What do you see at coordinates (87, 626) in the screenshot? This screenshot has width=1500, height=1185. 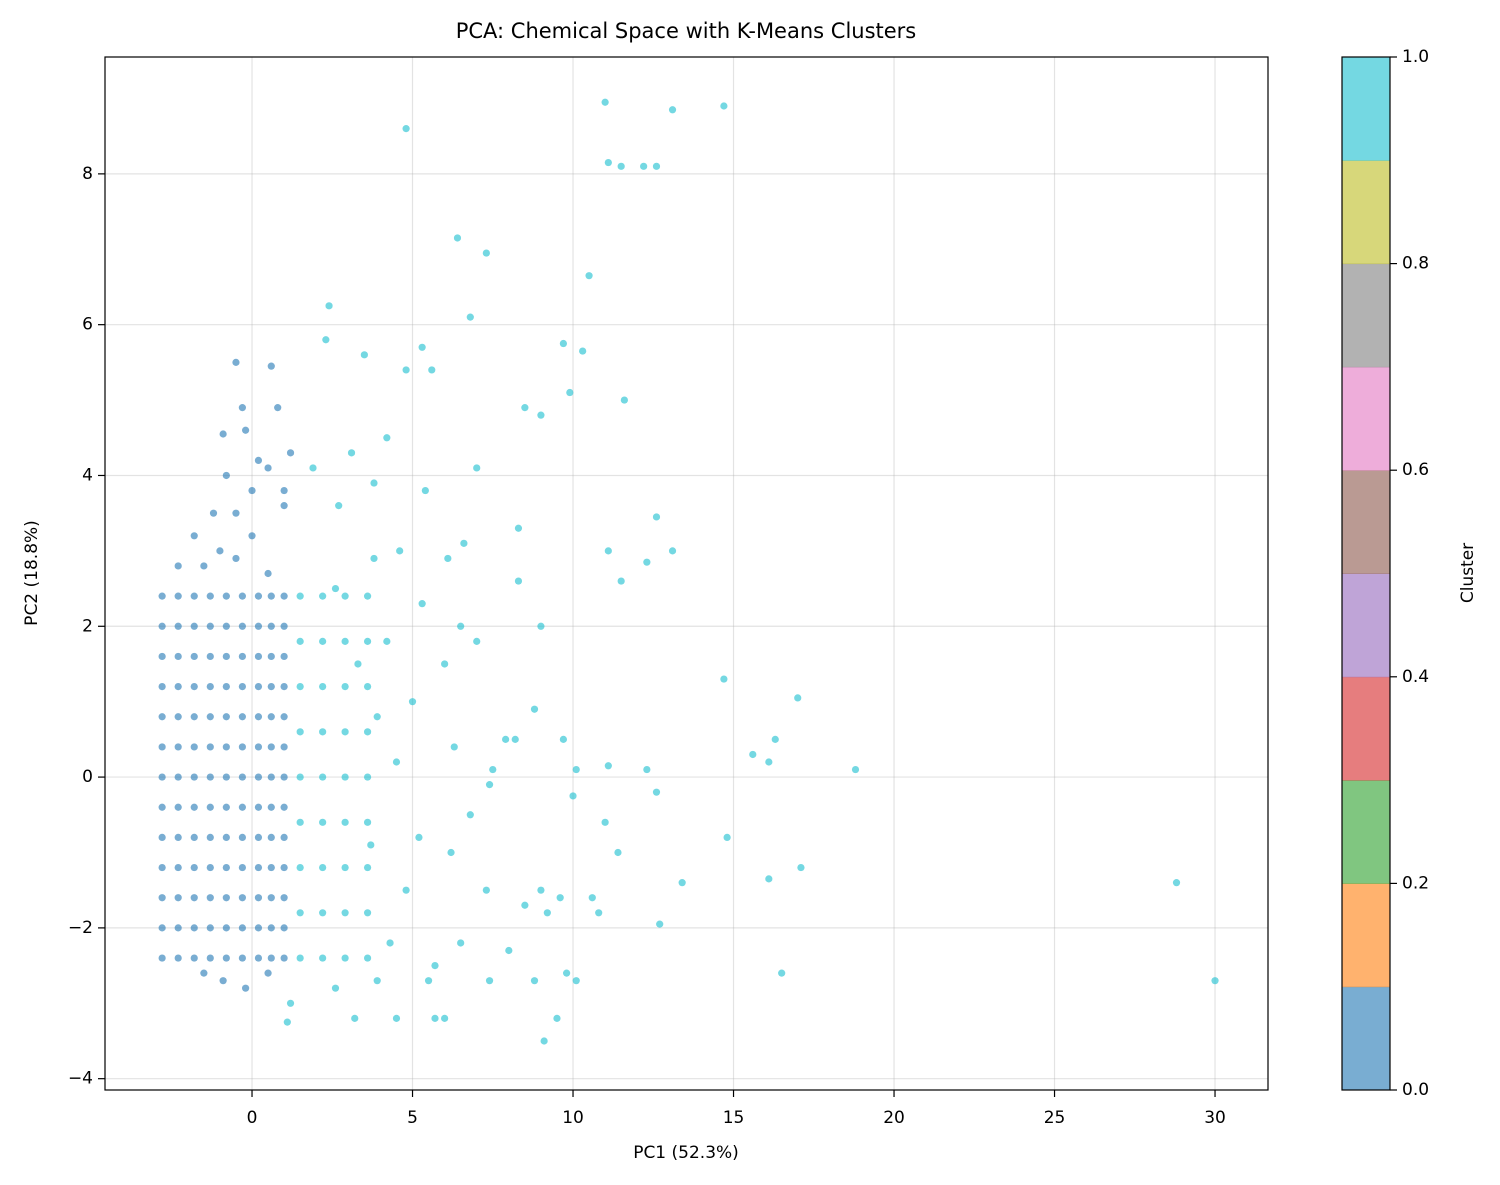 I see `y-tick-label: 2` at bounding box center [87, 626].